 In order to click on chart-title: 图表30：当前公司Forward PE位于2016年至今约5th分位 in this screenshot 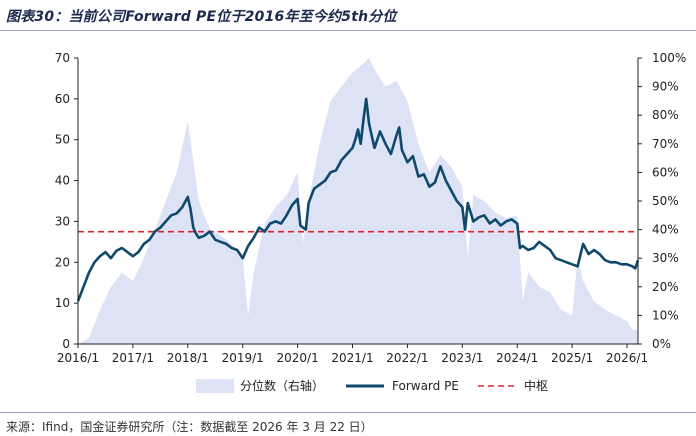, I will do `click(201, 17)`.